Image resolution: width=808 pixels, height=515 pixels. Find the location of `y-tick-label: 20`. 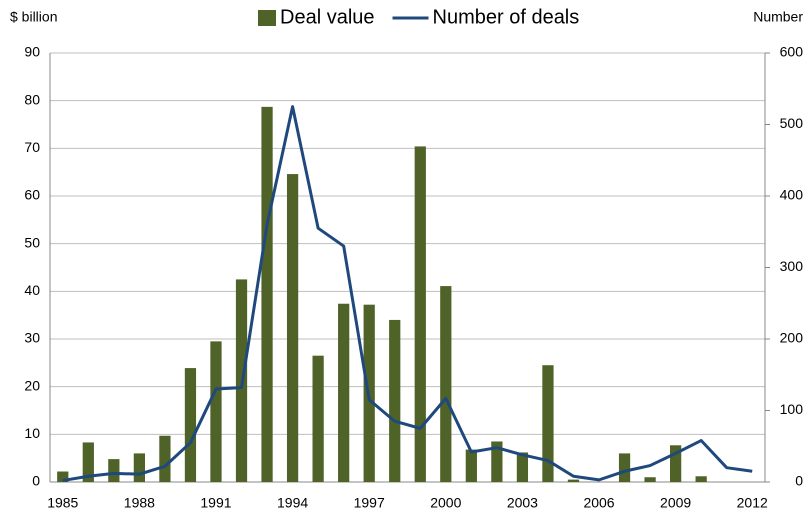

y-tick-label: 20 is located at coordinates (32, 385).